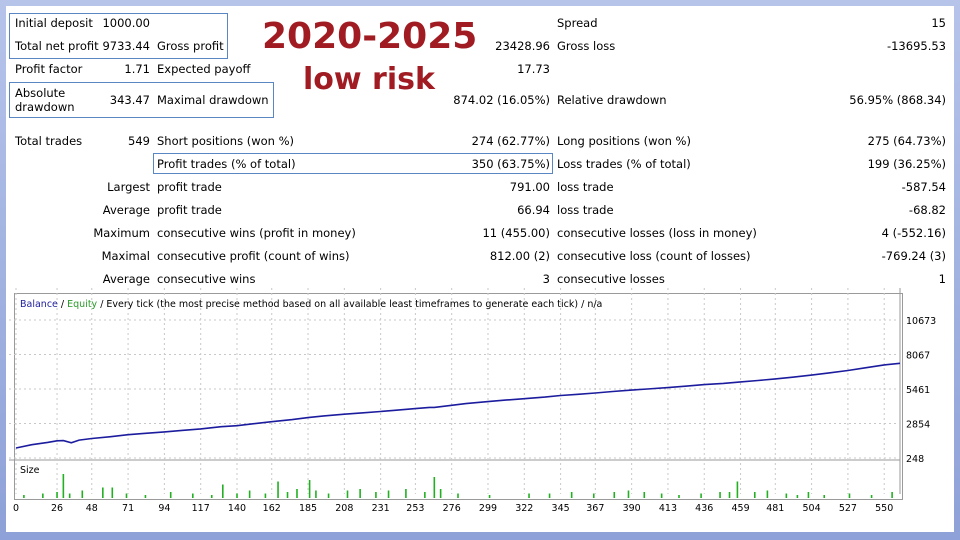  Describe the element at coordinates (740, 508) in the screenshot. I see `x-tick-label: 459` at that location.